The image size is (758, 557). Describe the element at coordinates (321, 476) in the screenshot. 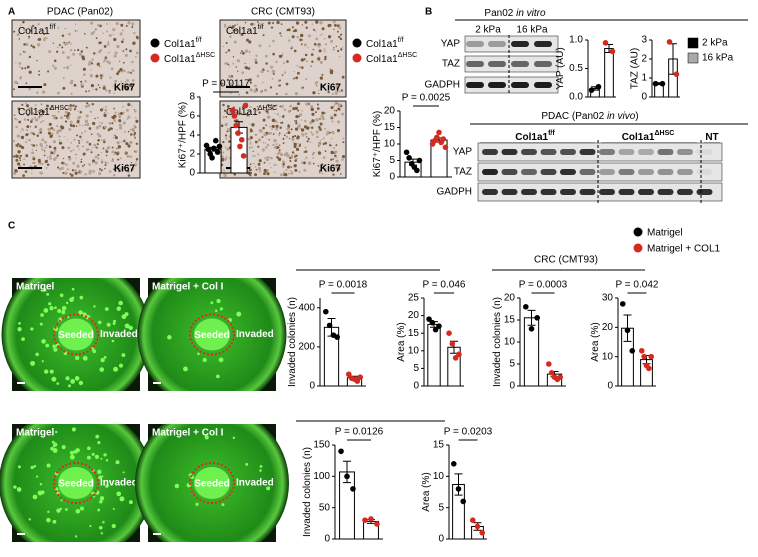

I see `y-tick-label: 100` at that location.